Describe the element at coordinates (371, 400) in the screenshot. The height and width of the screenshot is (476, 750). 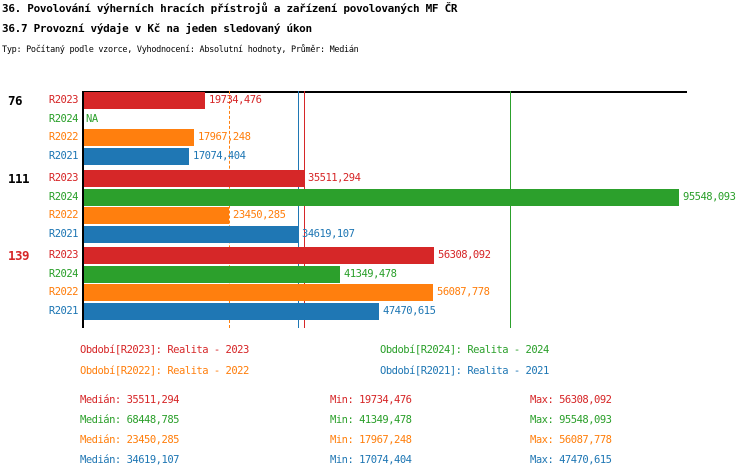
I see `stats-min-R2023: Min: 19734,476` at that location.